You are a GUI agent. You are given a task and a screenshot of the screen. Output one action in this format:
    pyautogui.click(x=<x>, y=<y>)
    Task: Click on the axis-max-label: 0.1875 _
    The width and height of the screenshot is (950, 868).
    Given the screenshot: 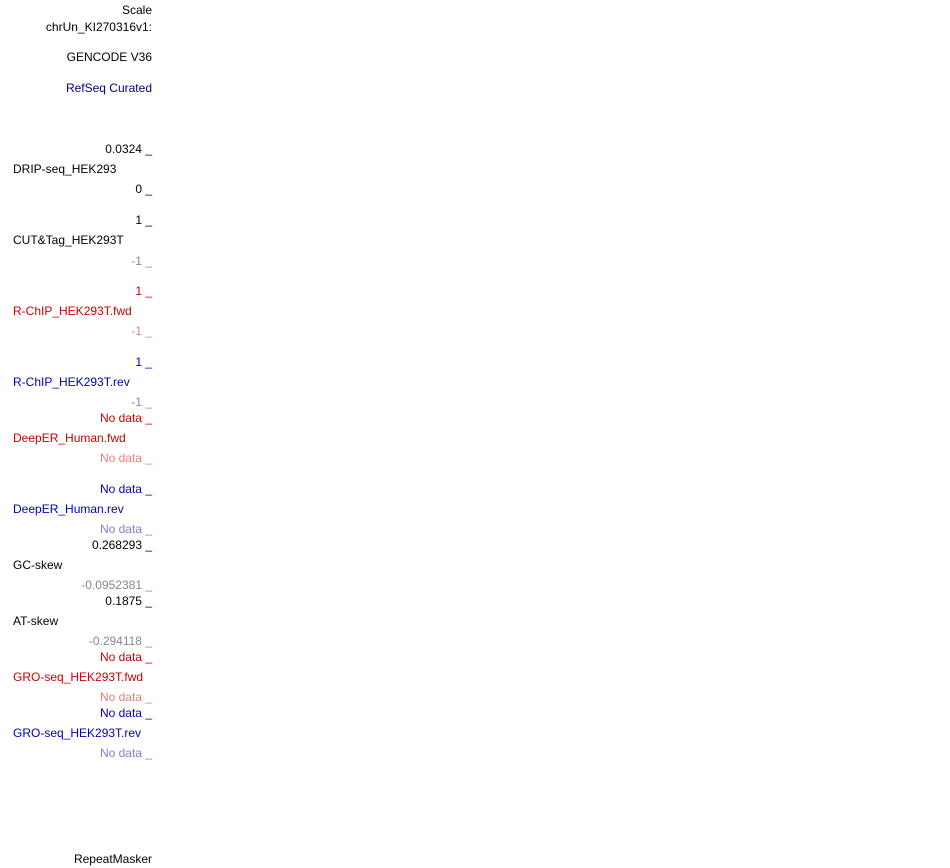 What is the action you would take?
    pyautogui.click(x=128, y=601)
    